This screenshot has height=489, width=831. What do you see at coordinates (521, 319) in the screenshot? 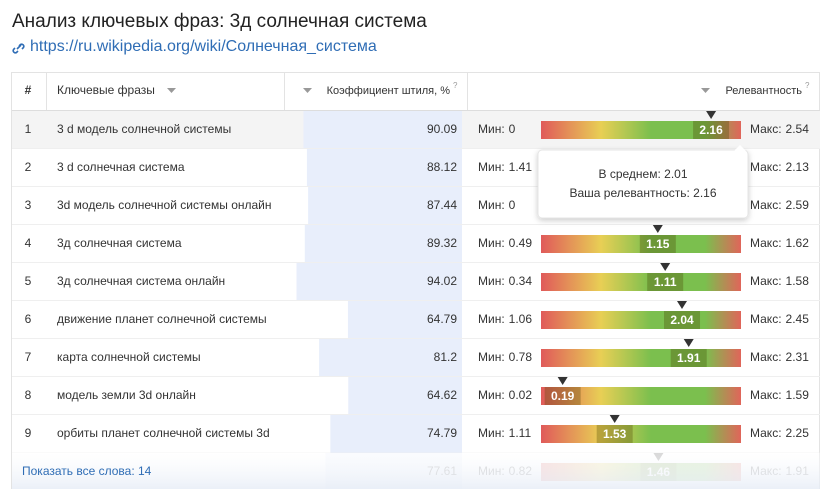
I see `min-value: 1.06` at bounding box center [521, 319].